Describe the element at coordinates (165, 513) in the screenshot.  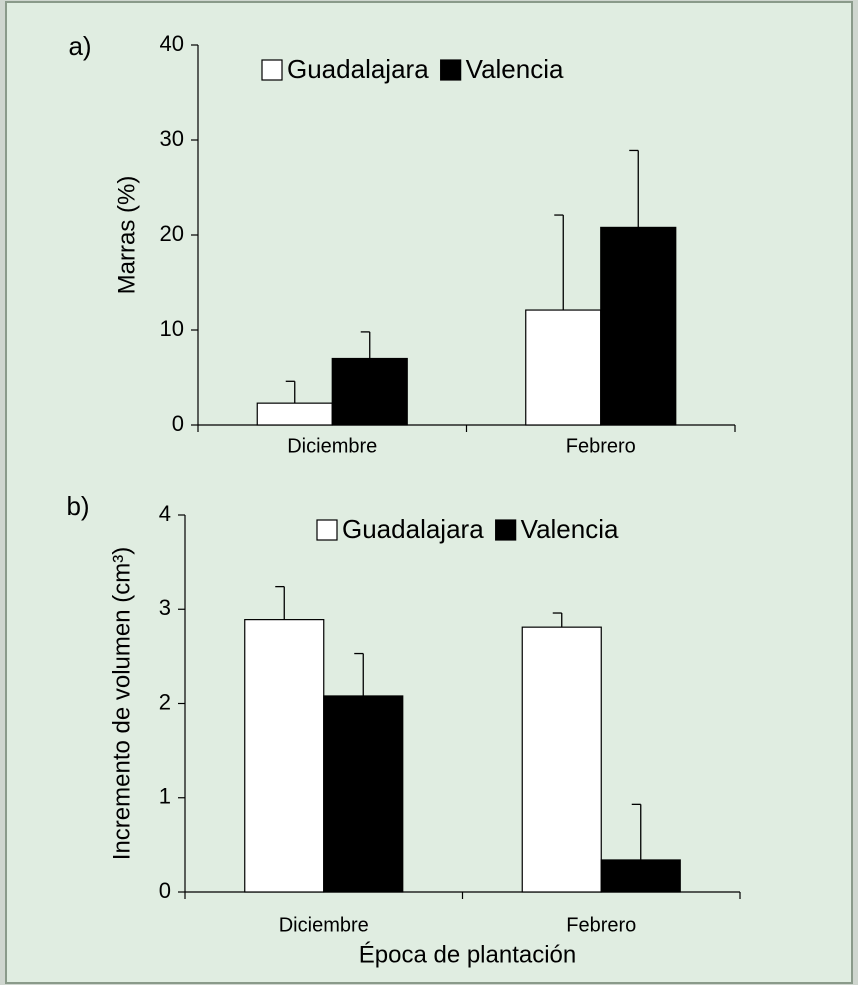
I see `y-tick-label: 4` at that location.